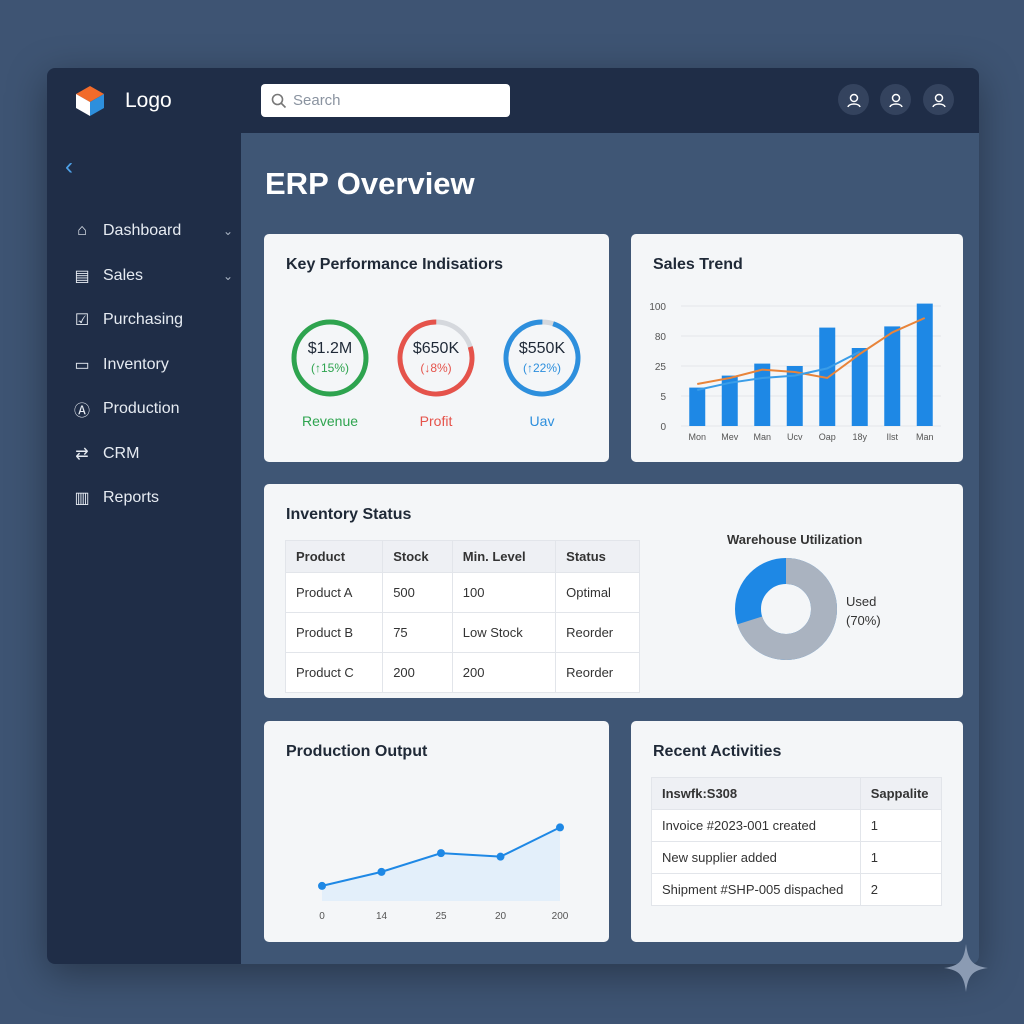 This screenshot has width=1024, height=1024. I want to click on sales-icon: ▤, so click(82, 276).